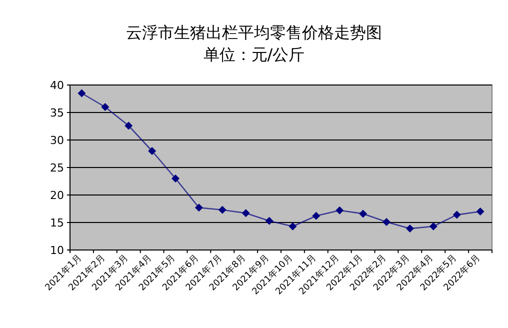 This screenshot has height=328, width=508. Describe the element at coordinates (57, 168) in the screenshot. I see `y-tick-label: 25` at that location.